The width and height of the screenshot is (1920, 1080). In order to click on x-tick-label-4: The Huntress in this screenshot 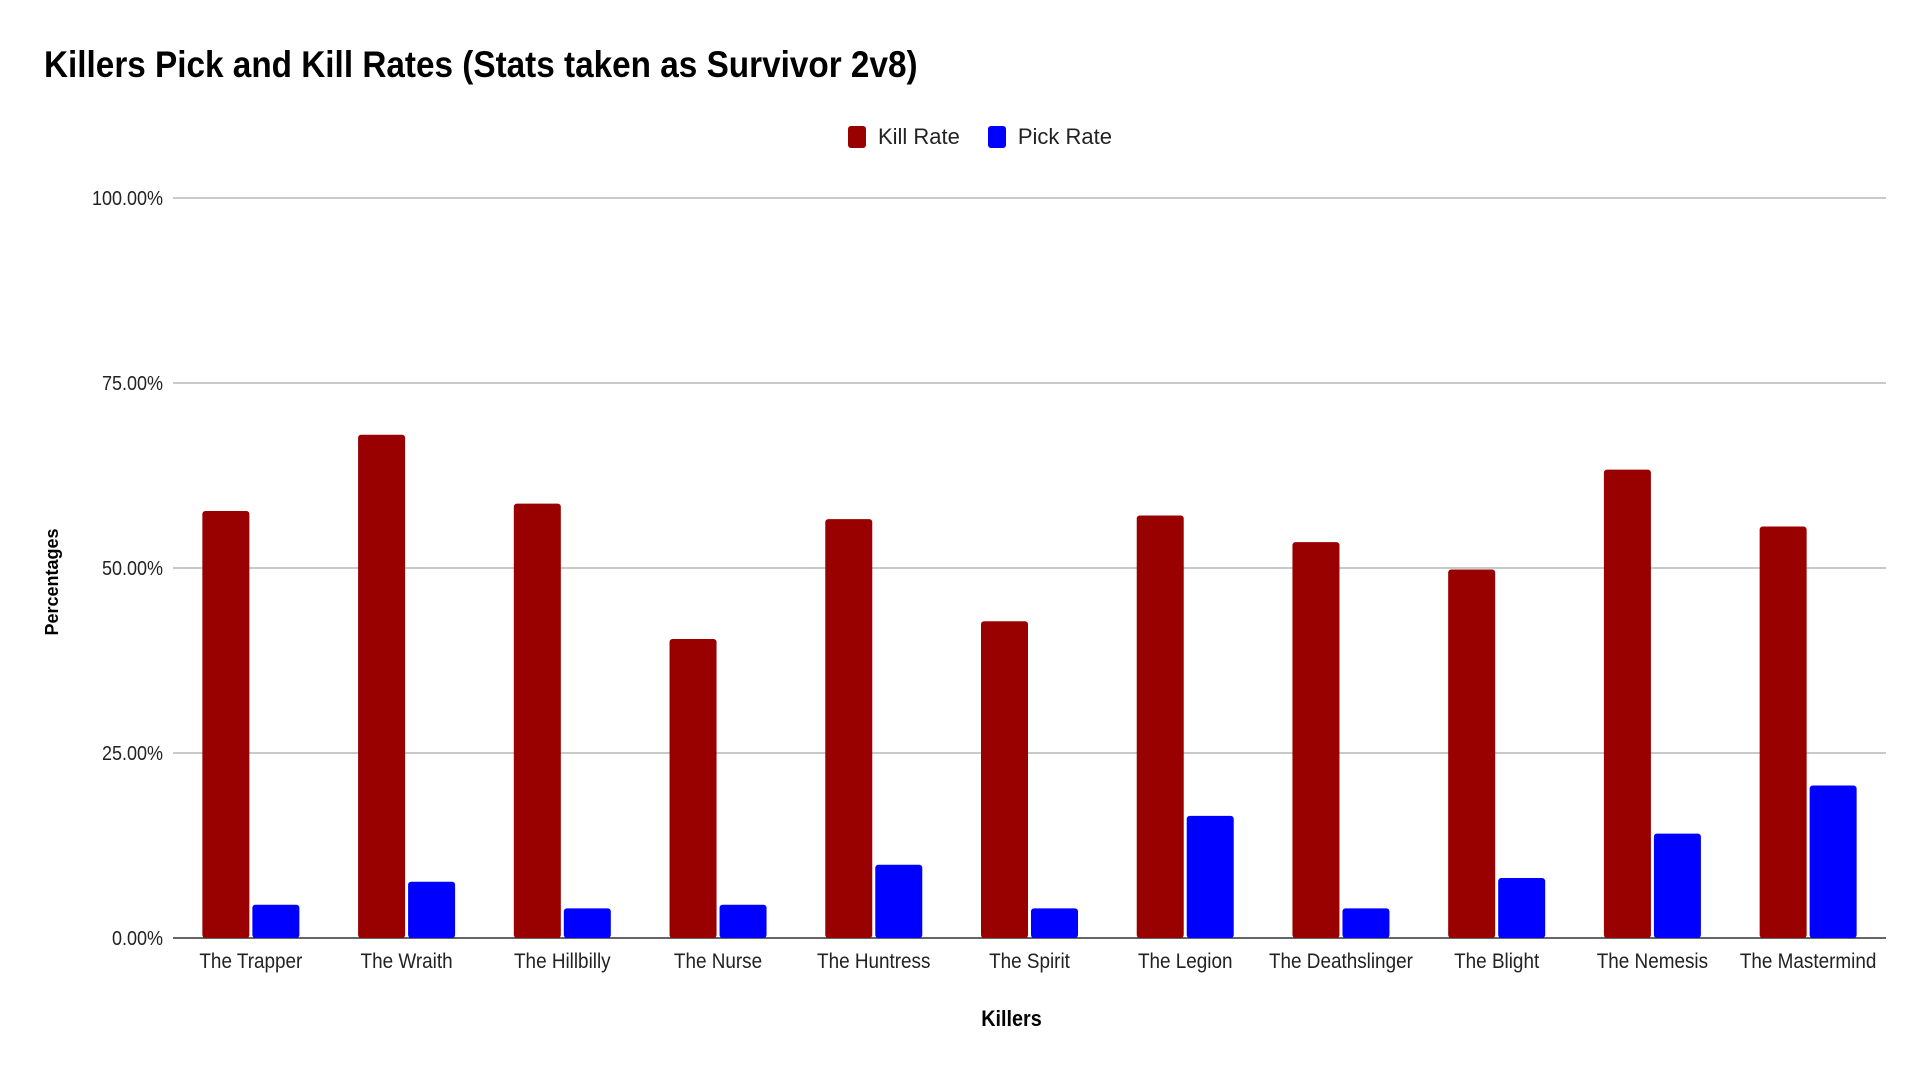, I will do `click(873, 961)`.